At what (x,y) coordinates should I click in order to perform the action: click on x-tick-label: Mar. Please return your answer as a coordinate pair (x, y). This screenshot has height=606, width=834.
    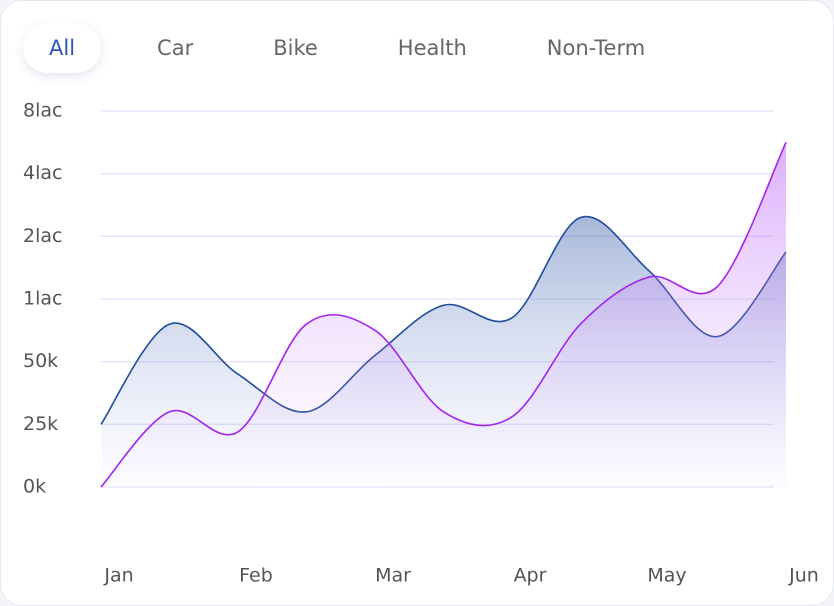
    Looking at the image, I should click on (393, 576).